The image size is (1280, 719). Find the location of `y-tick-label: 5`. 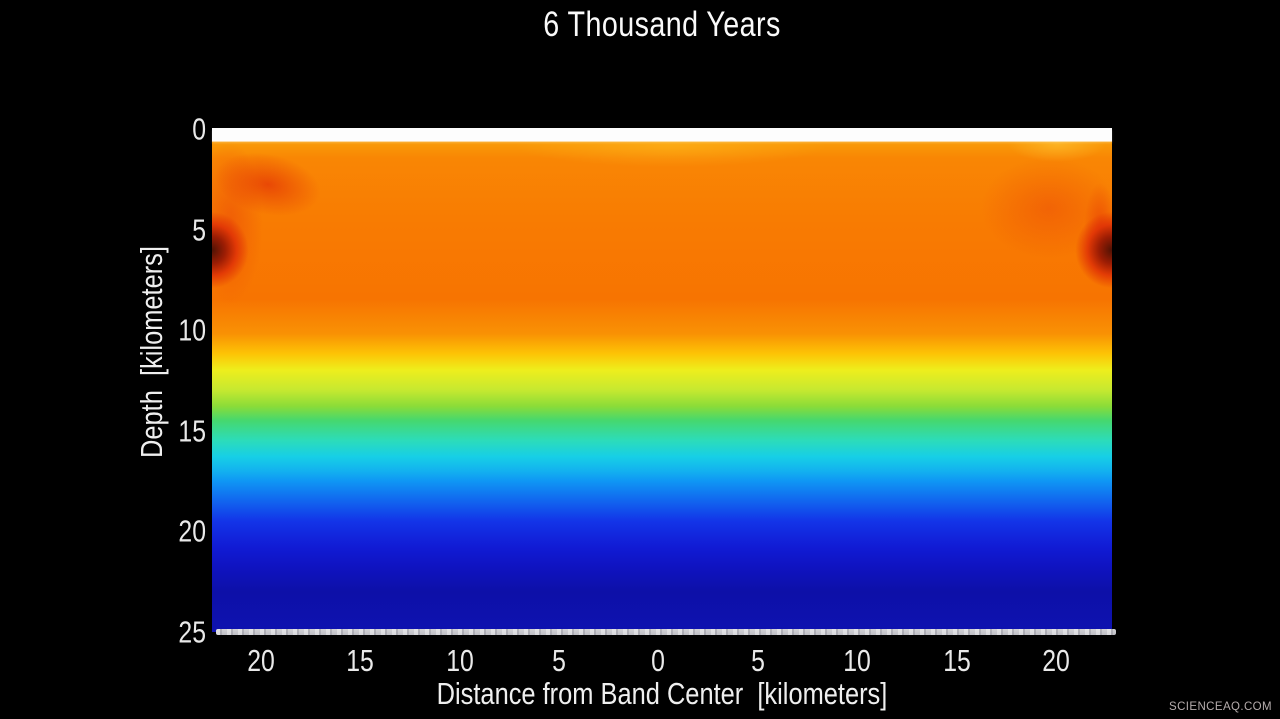

y-tick-label: 5 is located at coordinates (199, 230).